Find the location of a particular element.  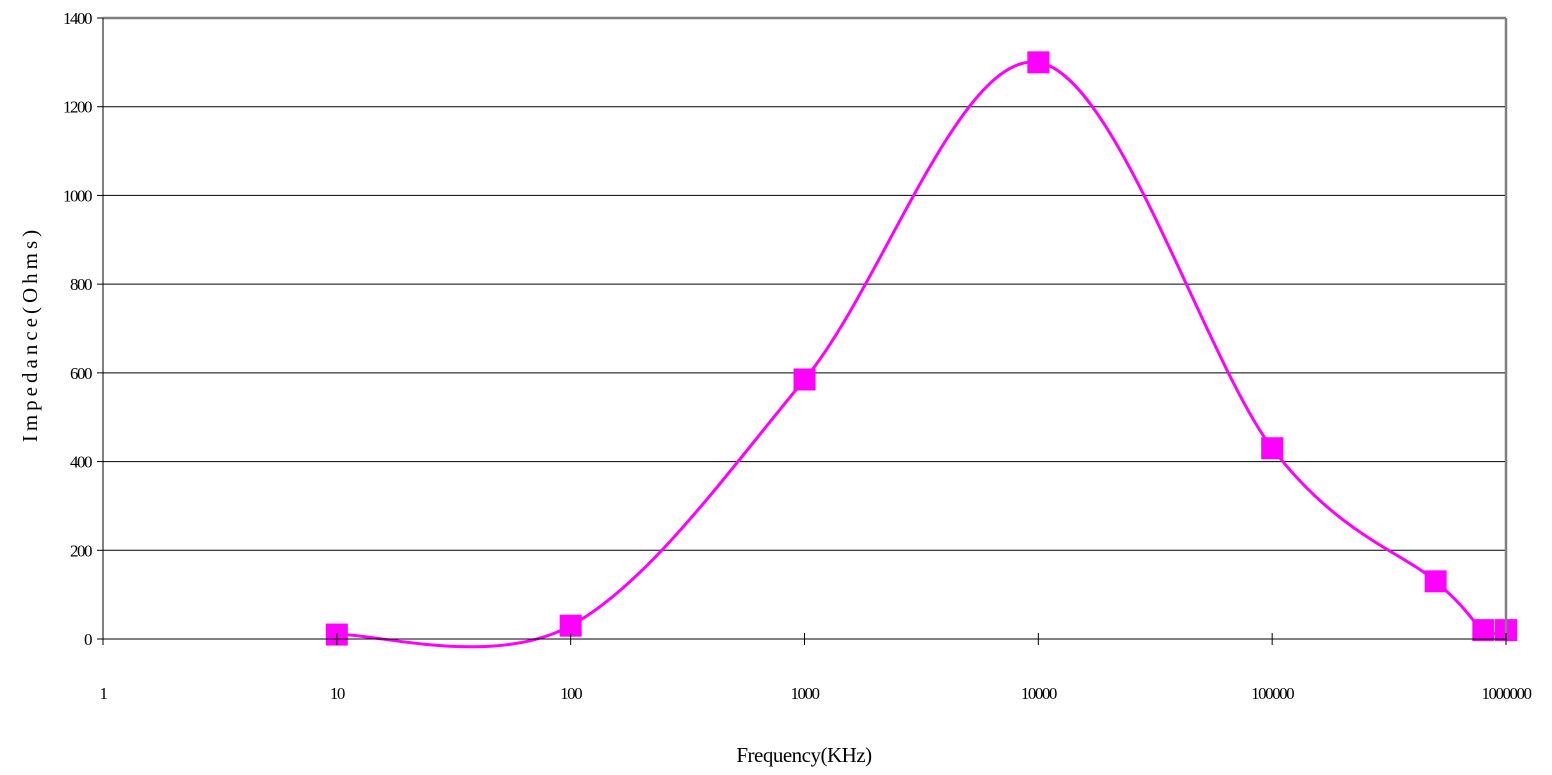

y-tick-label: 600 is located at coordinates (81, 373).